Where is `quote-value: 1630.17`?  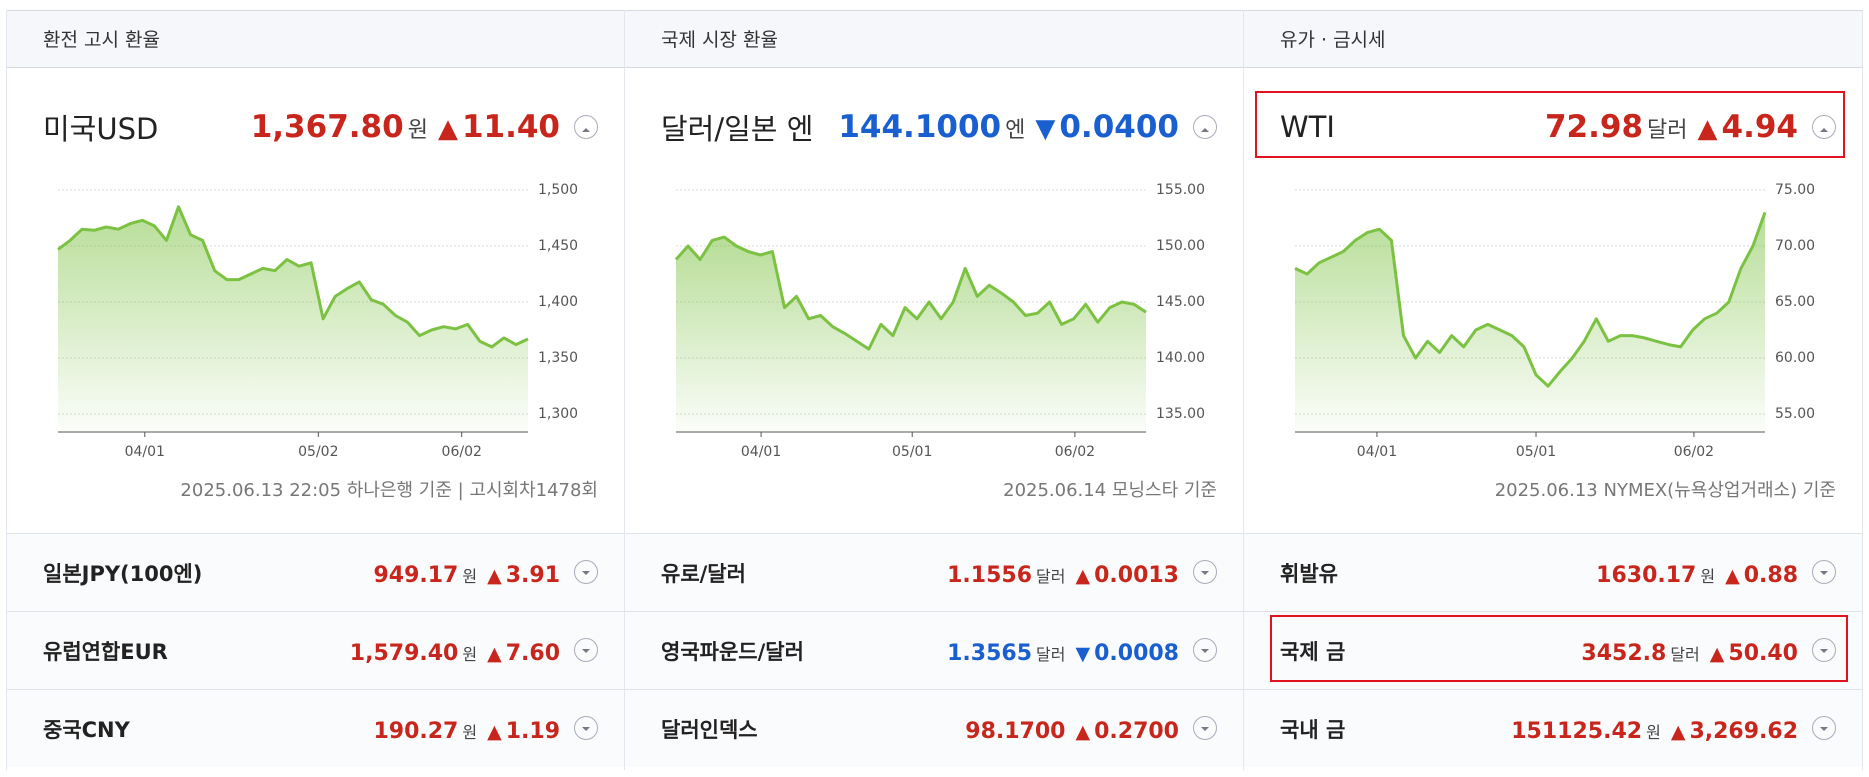 quote-value: 1630.17 is located at coordinates (1646, 575).